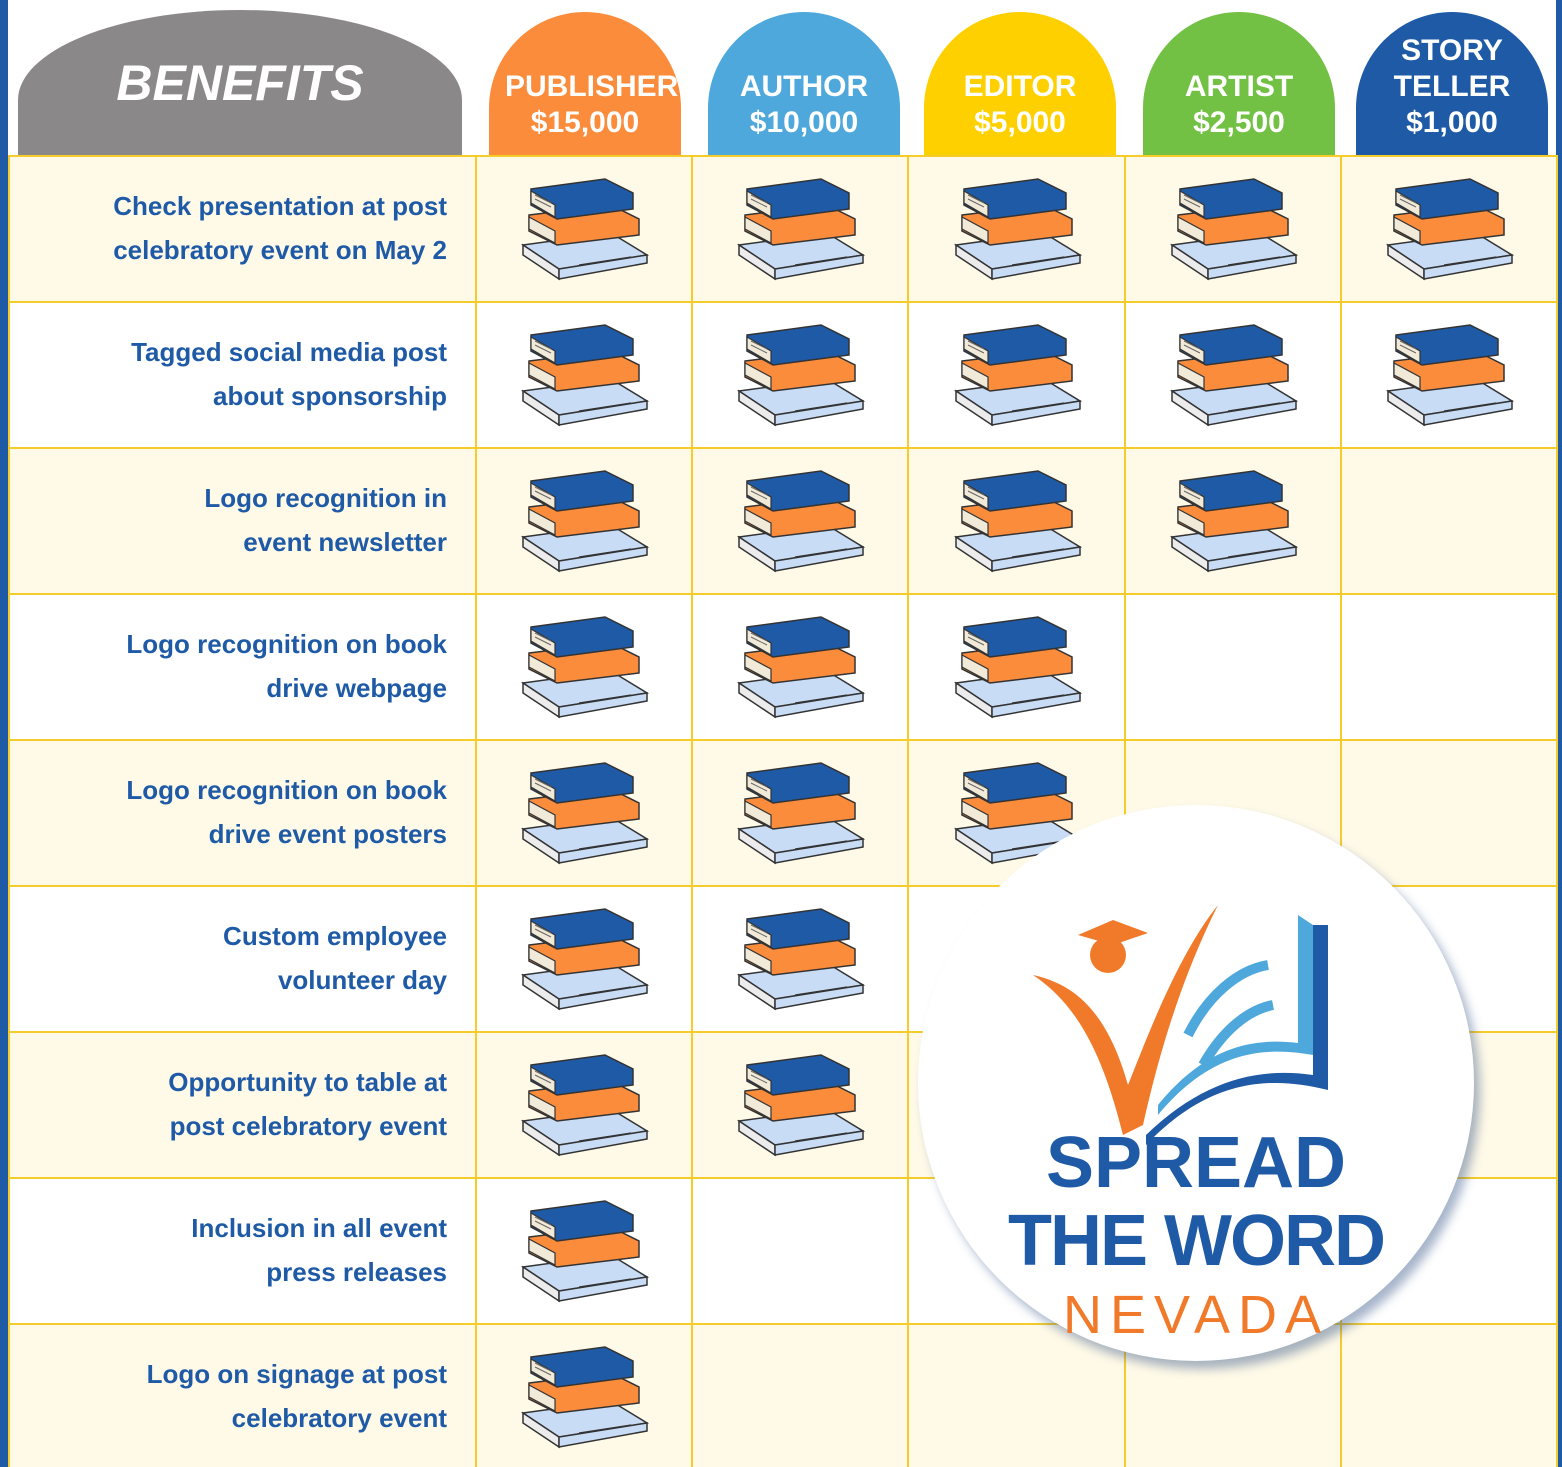  Describe the element at coordinates (230, 1250) in the screenshot. I see `benefit-label: Inclusion in all event press releases` at that location.